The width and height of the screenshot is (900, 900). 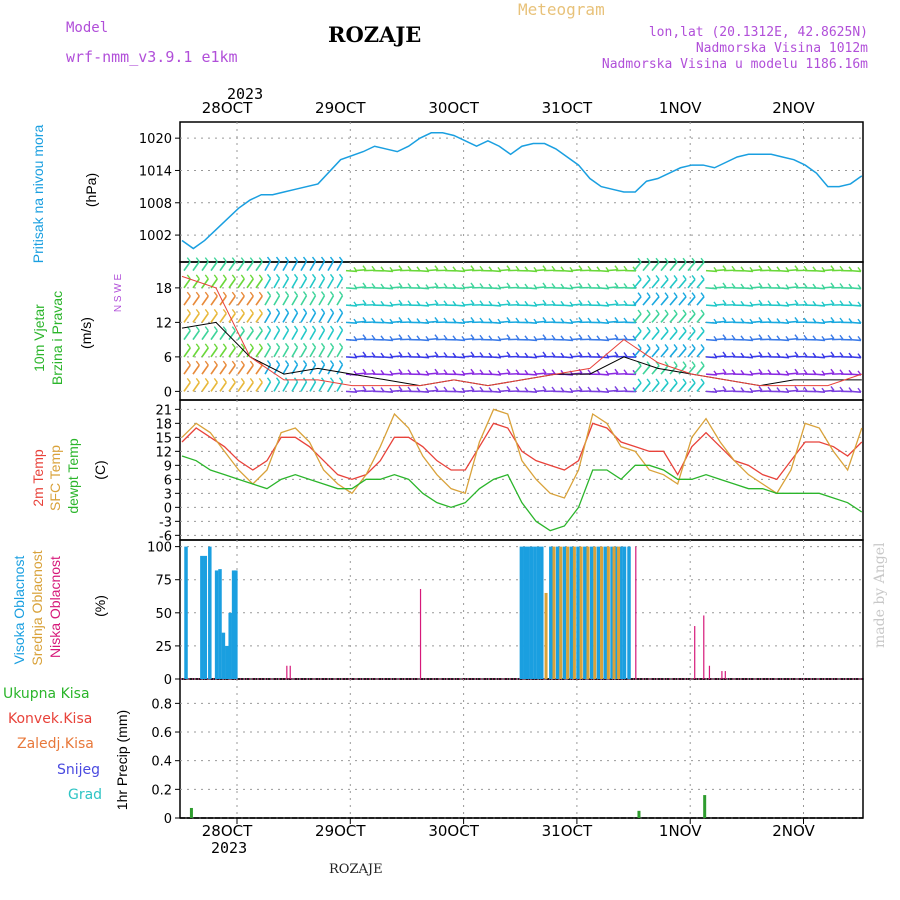 I want to click on elevation-label: Nadmorska Visina 1012m, so click(x=781, y=48).